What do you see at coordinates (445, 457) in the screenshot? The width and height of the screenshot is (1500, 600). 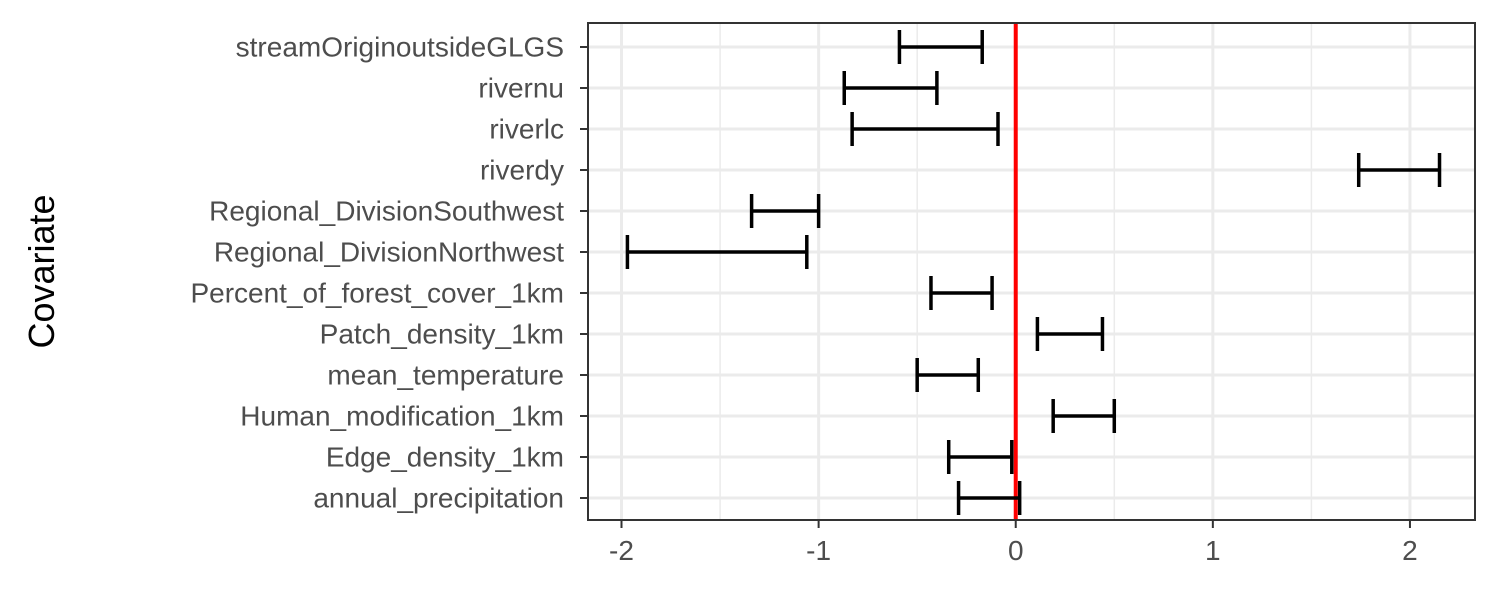 I see `y-tick-label: Edge_density_1km` at bounding box center [445, 457].